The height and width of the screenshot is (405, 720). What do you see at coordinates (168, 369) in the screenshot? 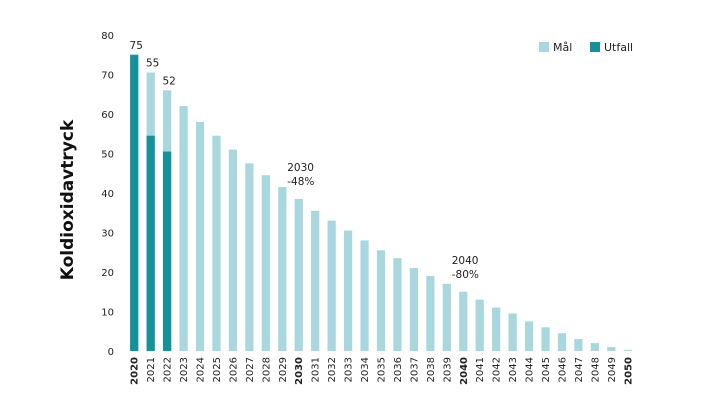
I see `x-tick-label: 2022` at bounding box center [168, 369].